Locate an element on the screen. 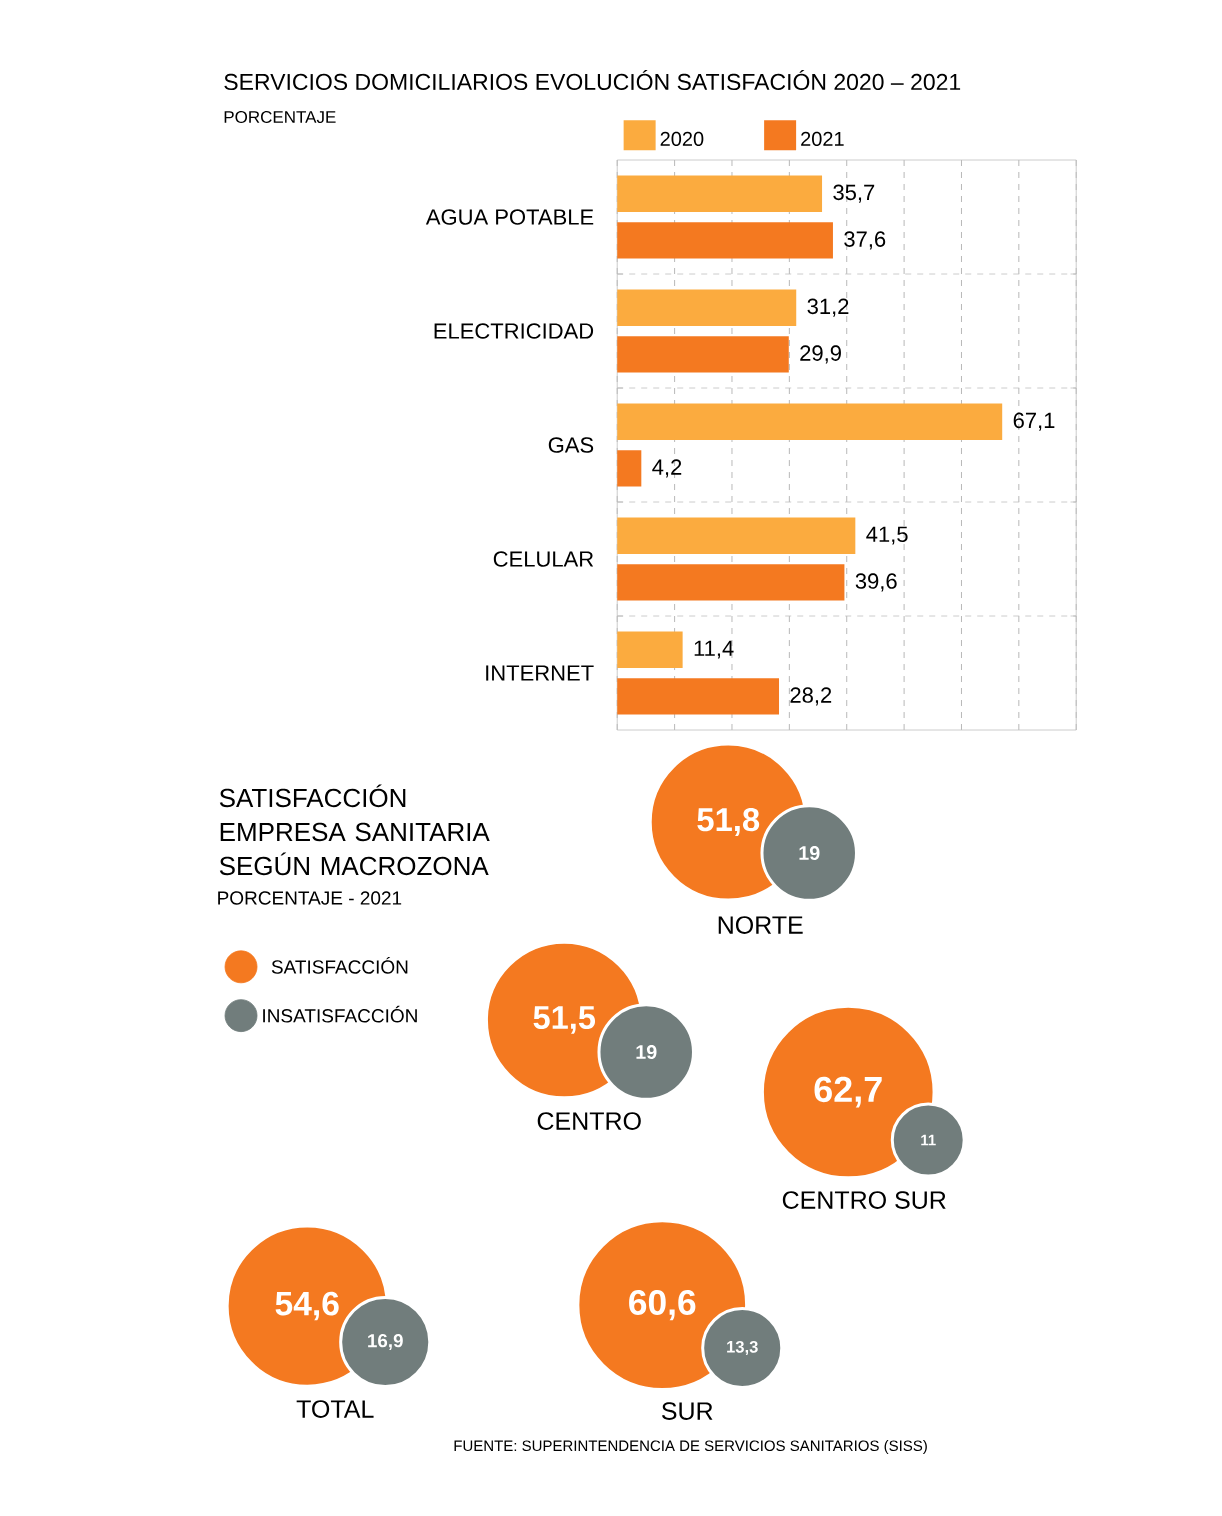 The width and height of the screenshot is (1222, 1516). data-label: 37,6 is located at coordinates (865, 240).